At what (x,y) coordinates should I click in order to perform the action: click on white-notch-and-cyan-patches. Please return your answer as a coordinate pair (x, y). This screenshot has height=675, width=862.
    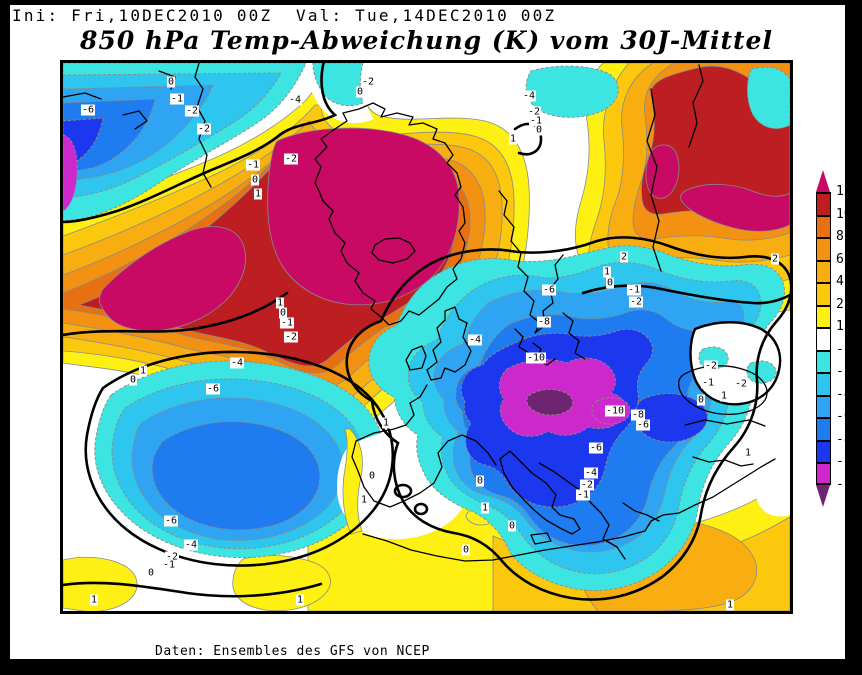
    Looking at the image, I should click on (548, 96).